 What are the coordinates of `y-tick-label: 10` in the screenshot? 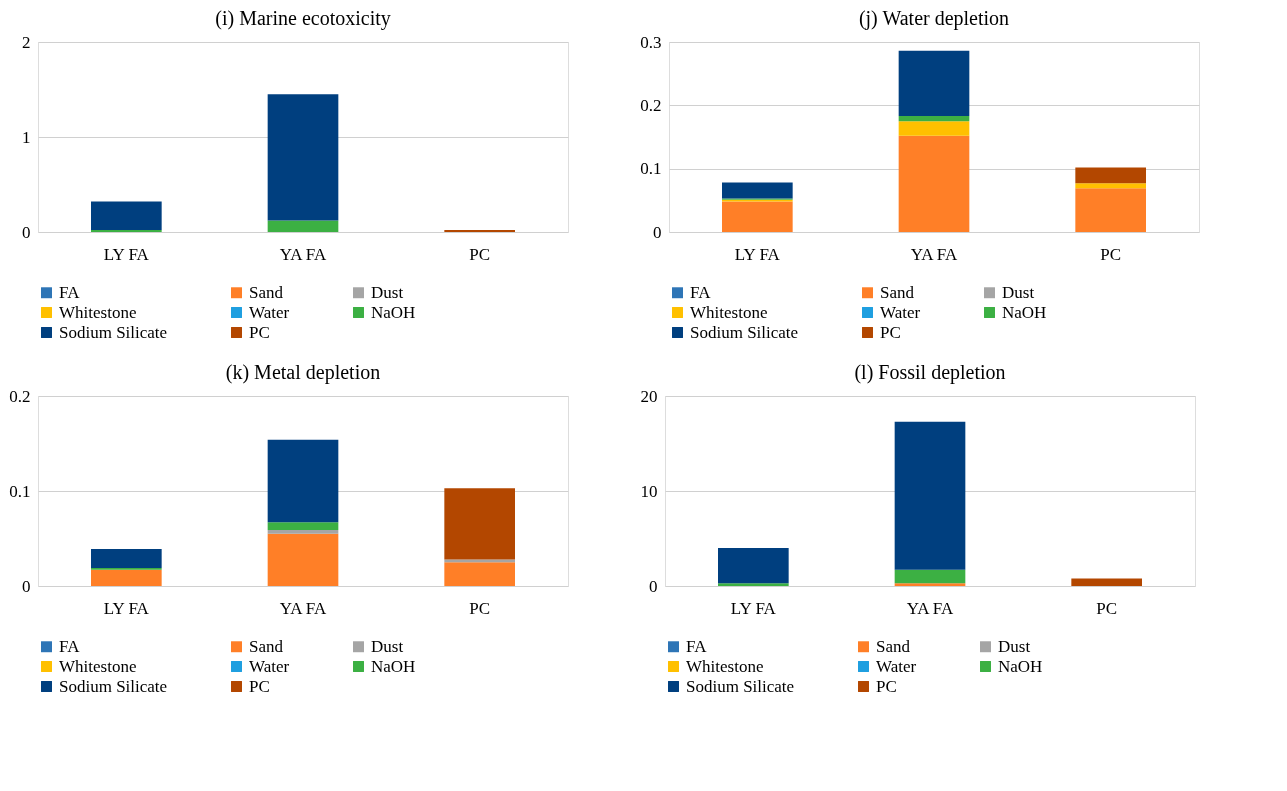 It's located at (649, 491).